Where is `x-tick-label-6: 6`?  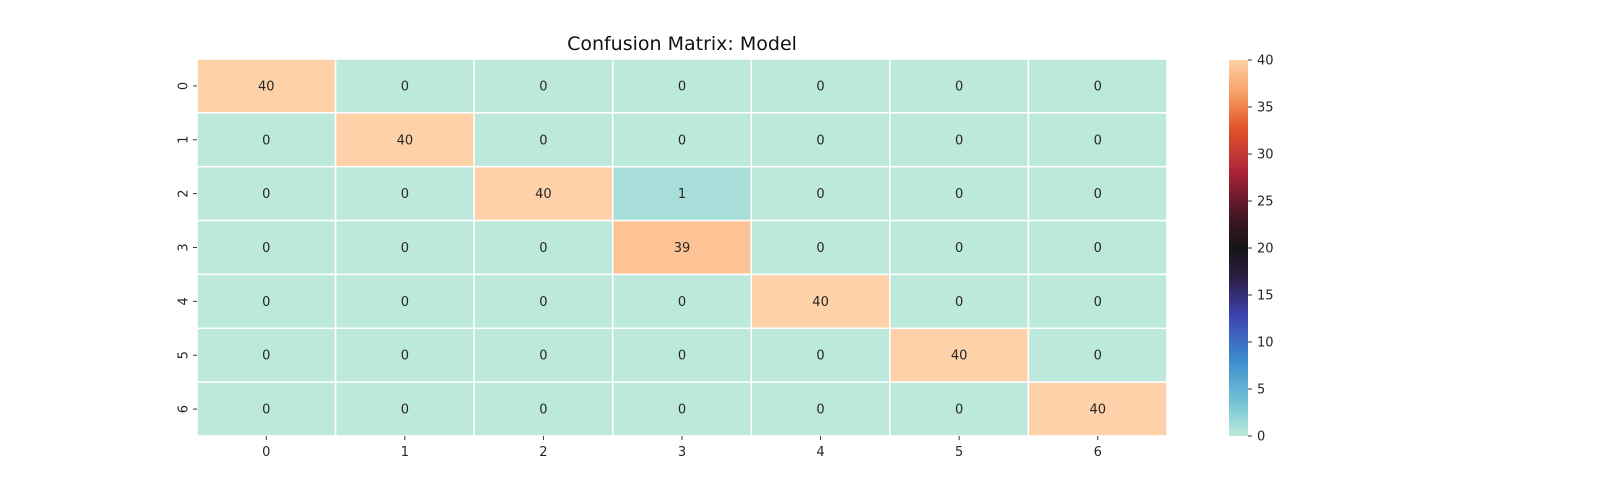
x-tick-label-6: 6 is located at coordinates (1098, 452).